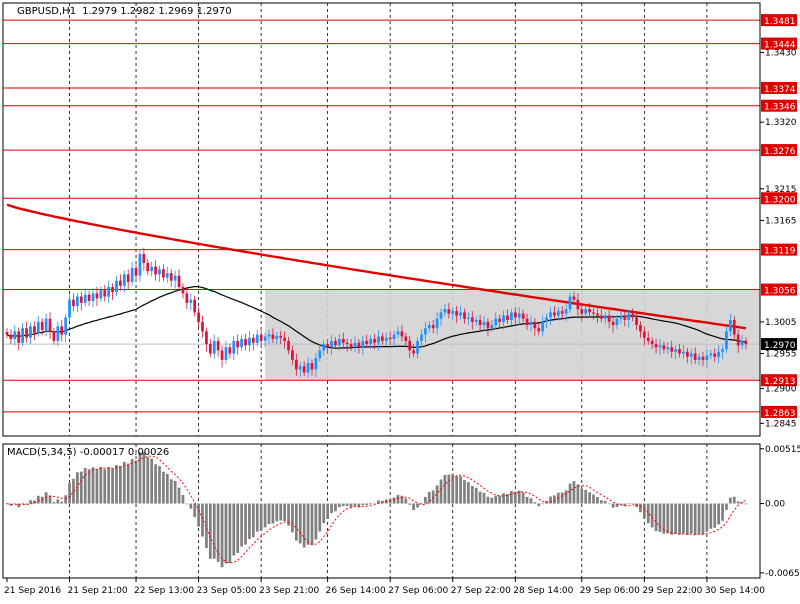  I want to click on level-price-label: 1.3200, so click(780, 200).